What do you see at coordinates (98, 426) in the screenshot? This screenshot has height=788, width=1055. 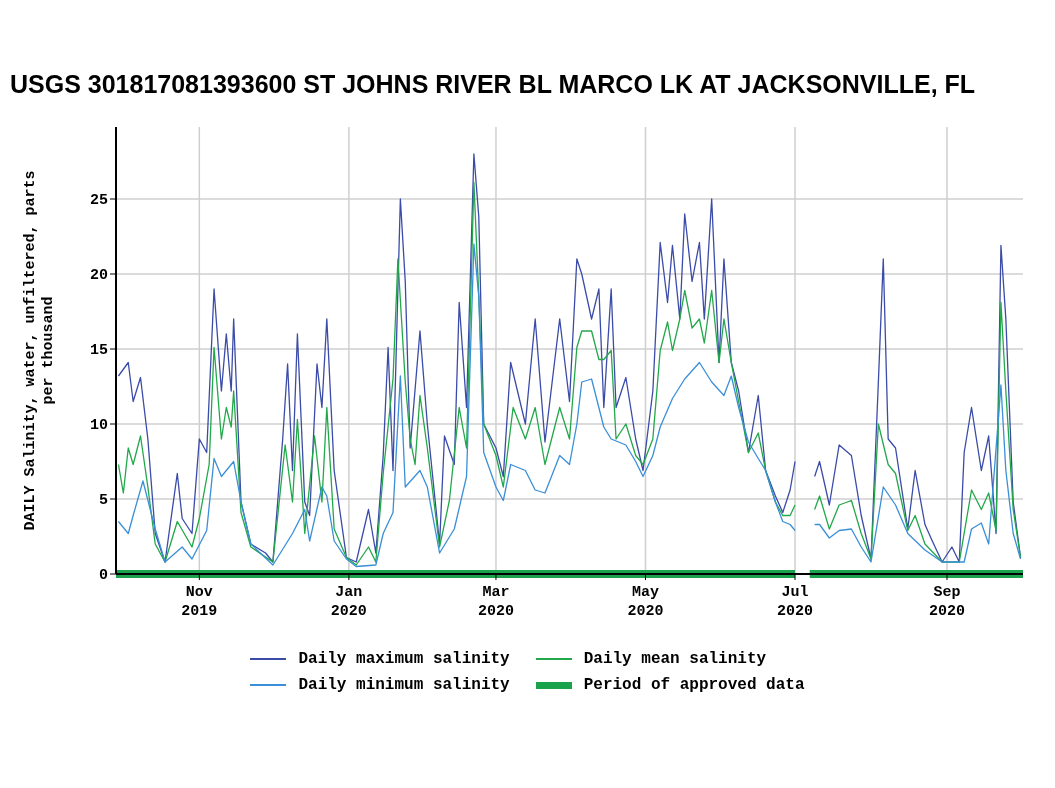 I see `y-tick-label: 10` at bounding box center [98, 426].